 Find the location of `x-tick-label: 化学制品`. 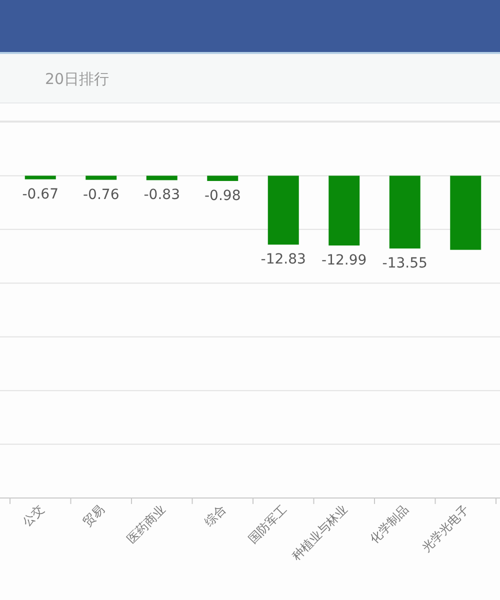

x-tick-label: 化学制品 is located at coordinates (389, 524).